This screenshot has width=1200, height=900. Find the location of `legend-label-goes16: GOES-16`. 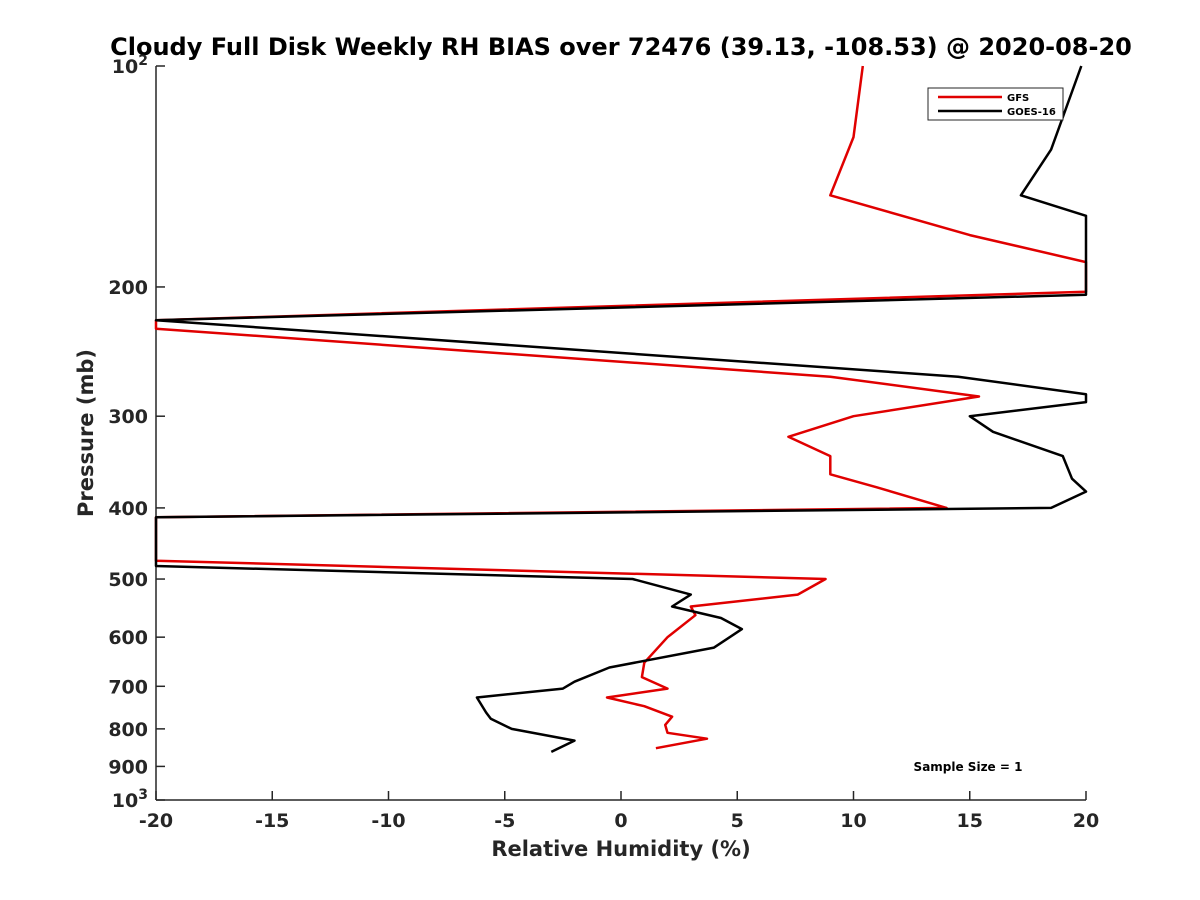

legend-label-goes16: GOES-16 is located at coordinates (1031, 112).